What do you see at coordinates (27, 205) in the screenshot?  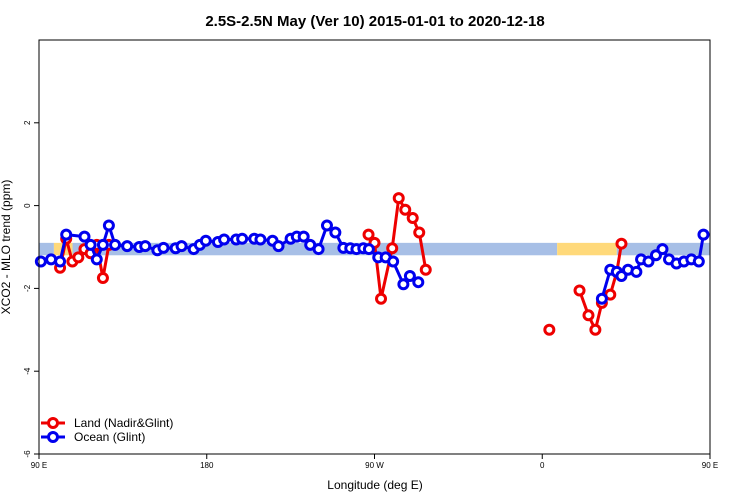 I see `y-tick-label: 0` at bounding box center [27, 205].